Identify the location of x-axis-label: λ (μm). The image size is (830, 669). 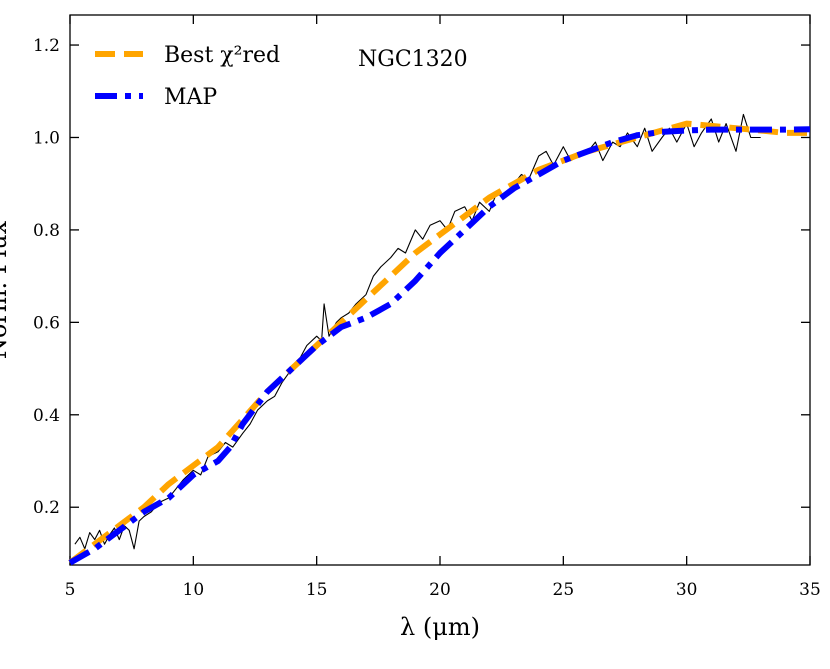
(440, 627).